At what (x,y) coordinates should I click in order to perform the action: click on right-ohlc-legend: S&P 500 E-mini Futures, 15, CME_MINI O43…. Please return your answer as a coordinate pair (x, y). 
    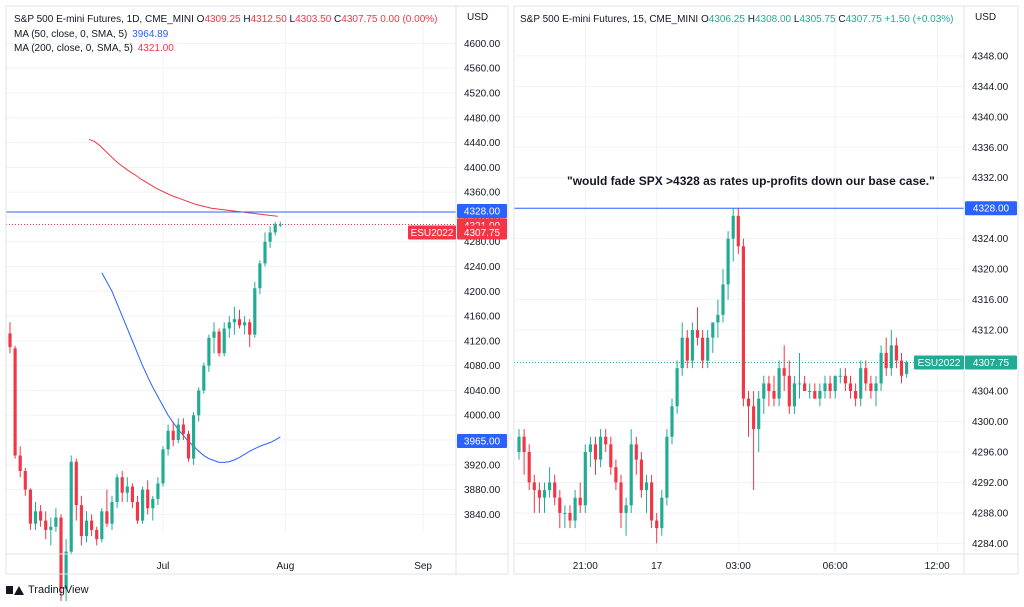
    Looking at the image, I should click on (737, 19).